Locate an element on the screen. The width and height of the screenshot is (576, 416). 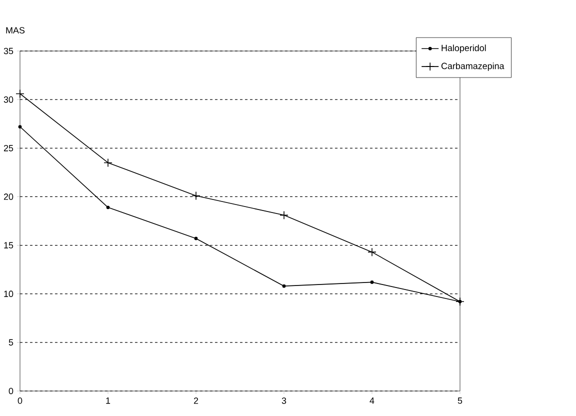
y-tick-label: 35 is located at coordinates (9, 51).